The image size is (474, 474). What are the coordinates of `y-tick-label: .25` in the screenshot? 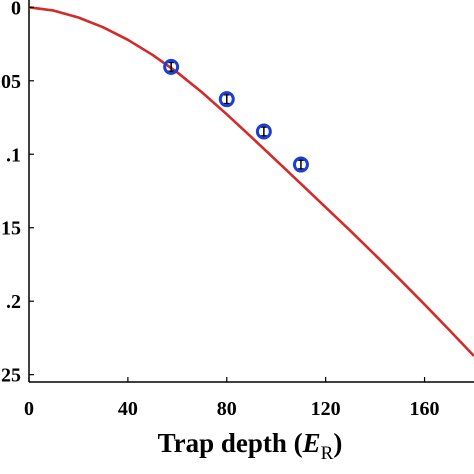 It's located at (10, 376).